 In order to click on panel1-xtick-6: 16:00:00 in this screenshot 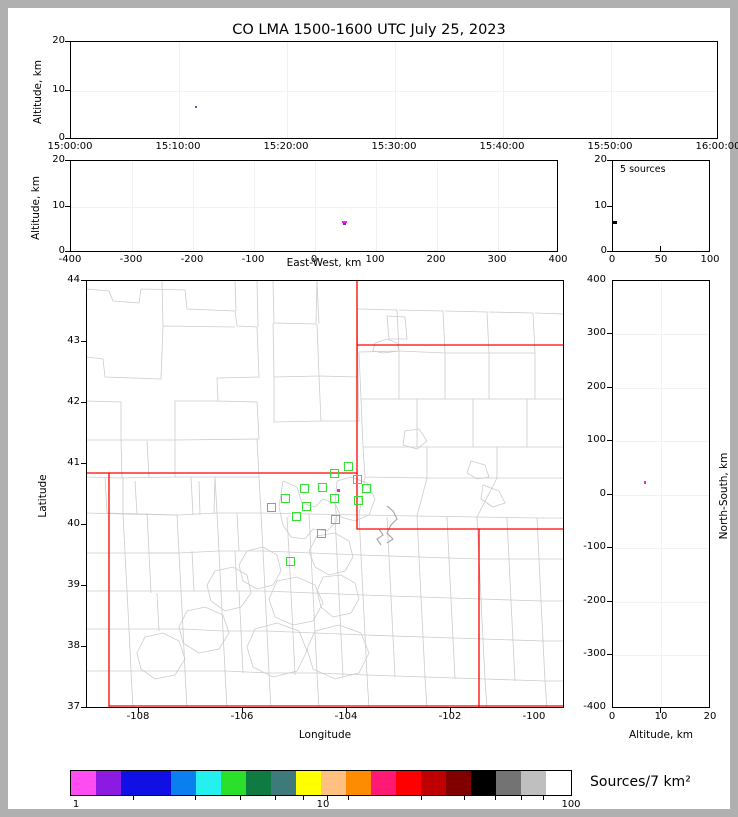, I will do `click(716, 146)`.